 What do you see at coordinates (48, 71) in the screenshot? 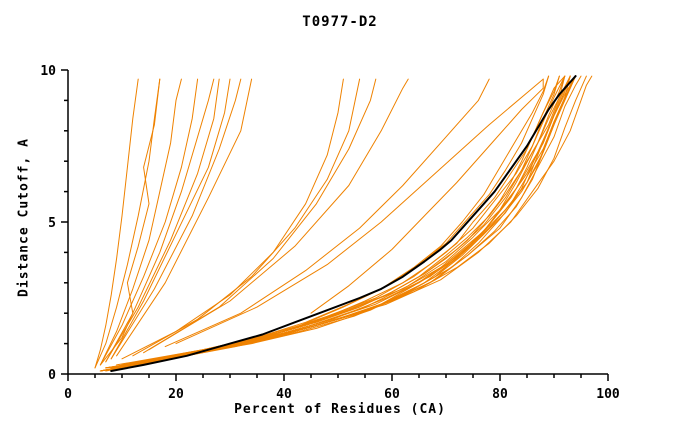
I see `y-tick-label: 10` at bounding box center [48, 71].